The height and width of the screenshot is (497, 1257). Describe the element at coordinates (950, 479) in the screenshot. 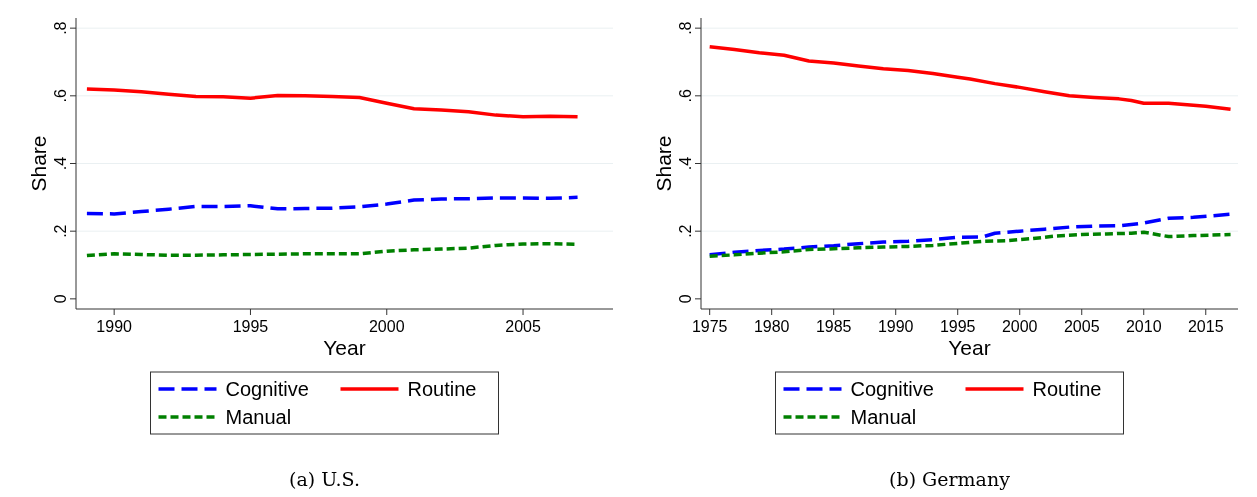

I see `text: (b) Germany` at that location.